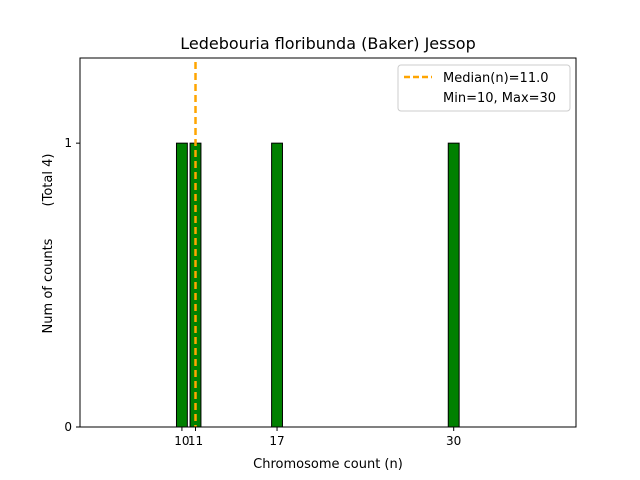  What do you see at coordinates (276, 441) in the screenshot?
I see `x-tick-label-17: 17` at bounding box center [276, 441].